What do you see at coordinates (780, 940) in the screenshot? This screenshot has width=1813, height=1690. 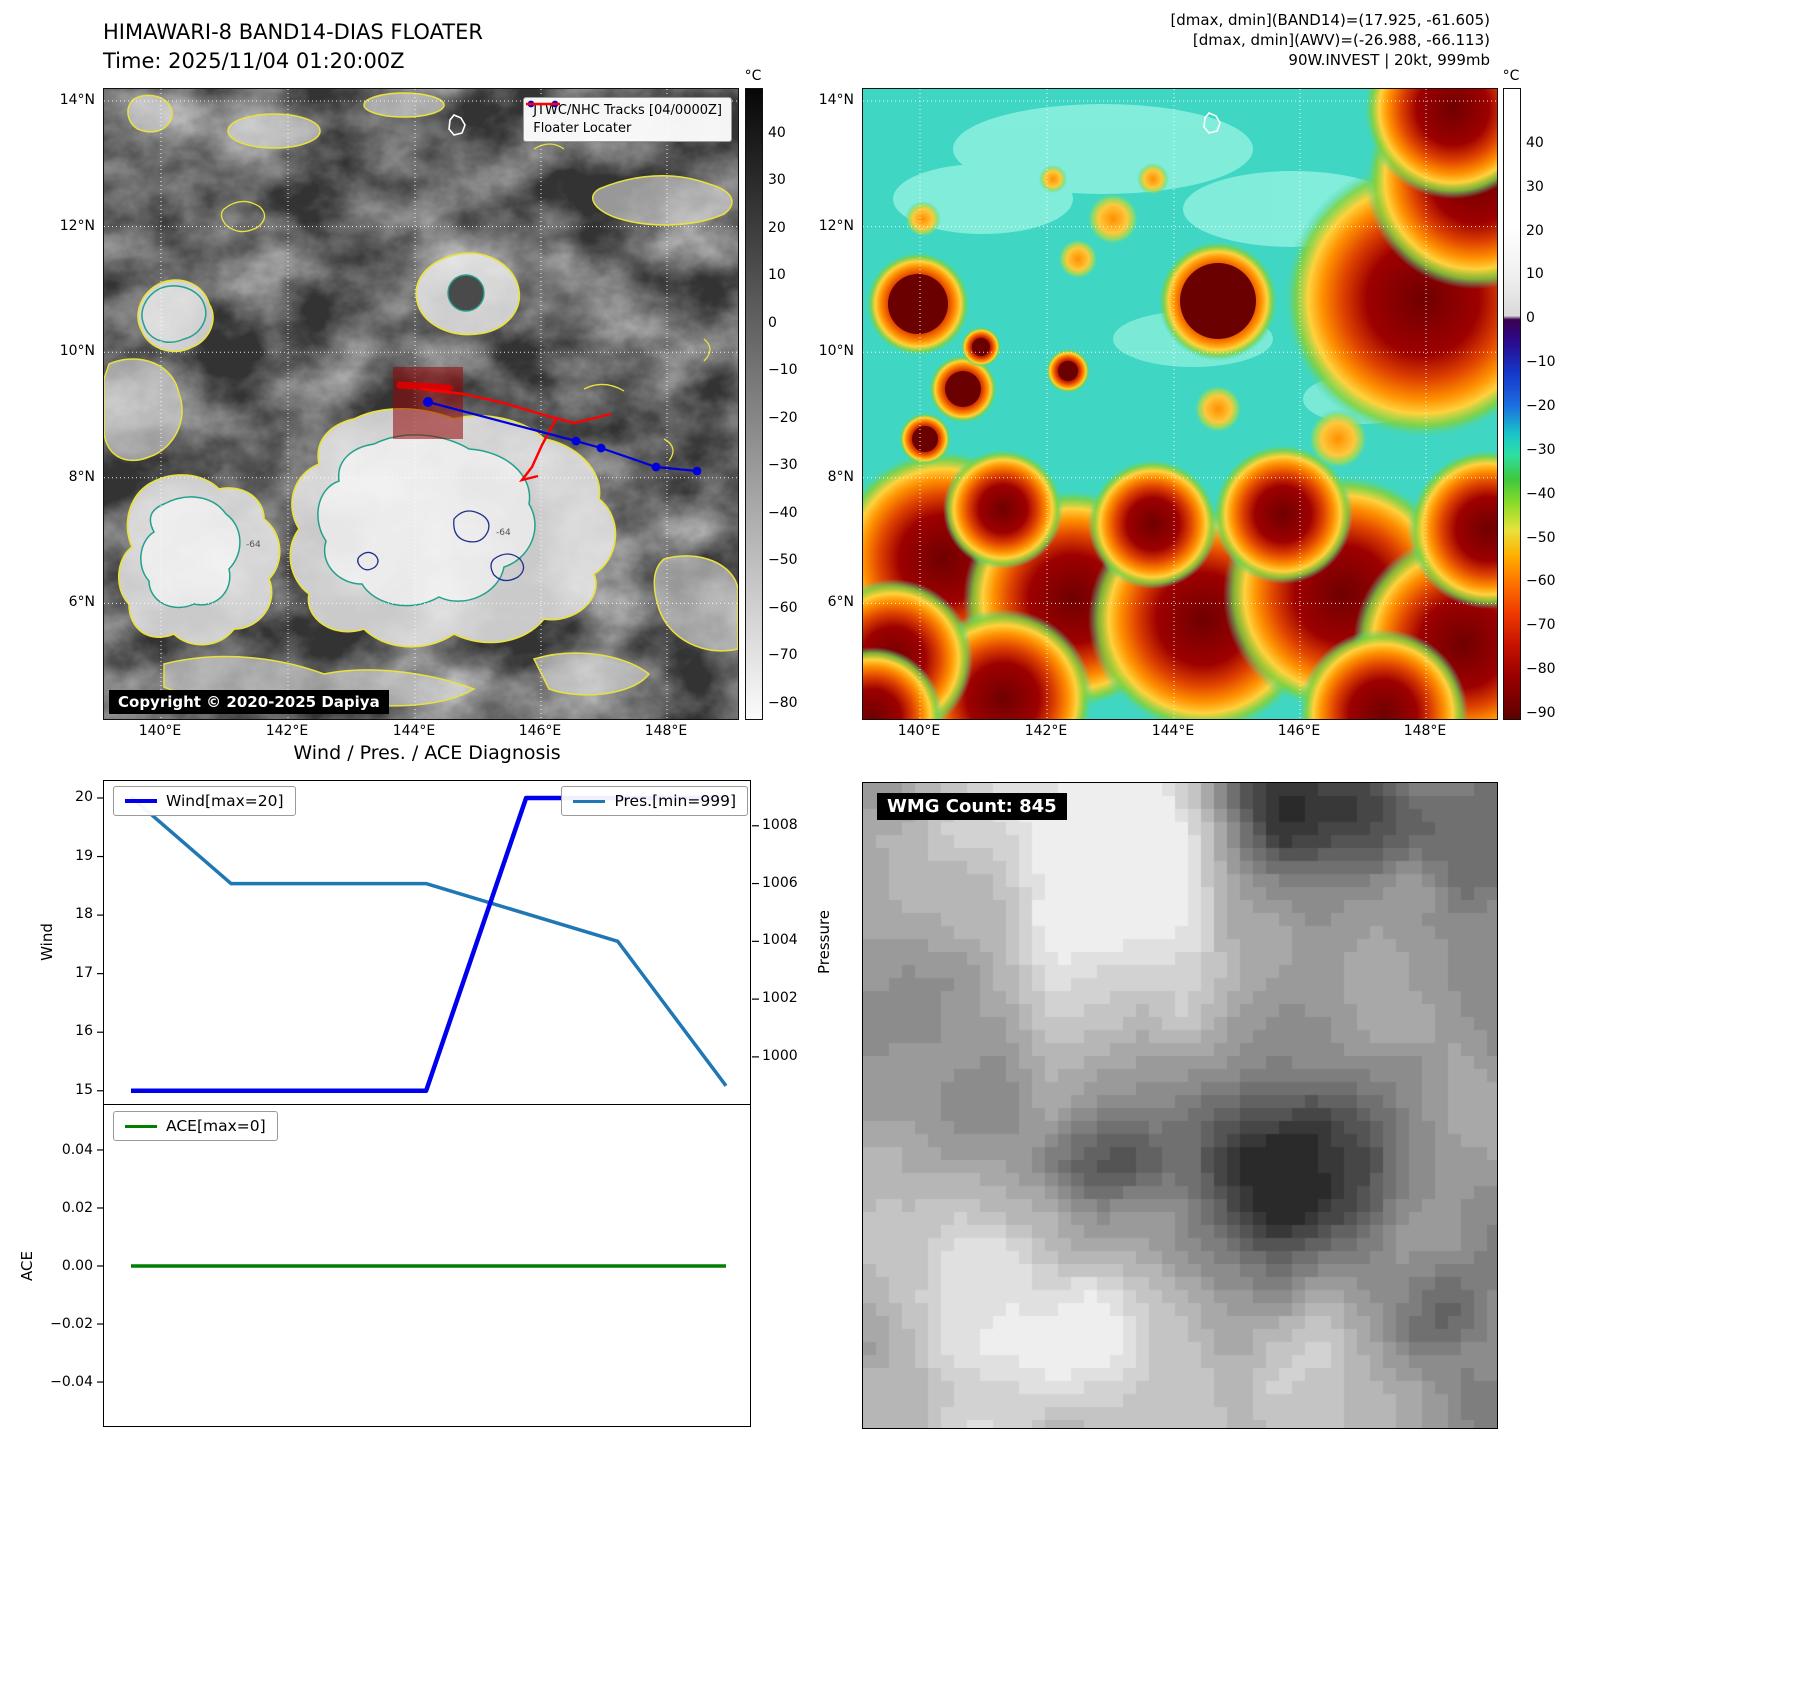 I see `right-y-tick-label: 1004` at bounding box center [780, 940].